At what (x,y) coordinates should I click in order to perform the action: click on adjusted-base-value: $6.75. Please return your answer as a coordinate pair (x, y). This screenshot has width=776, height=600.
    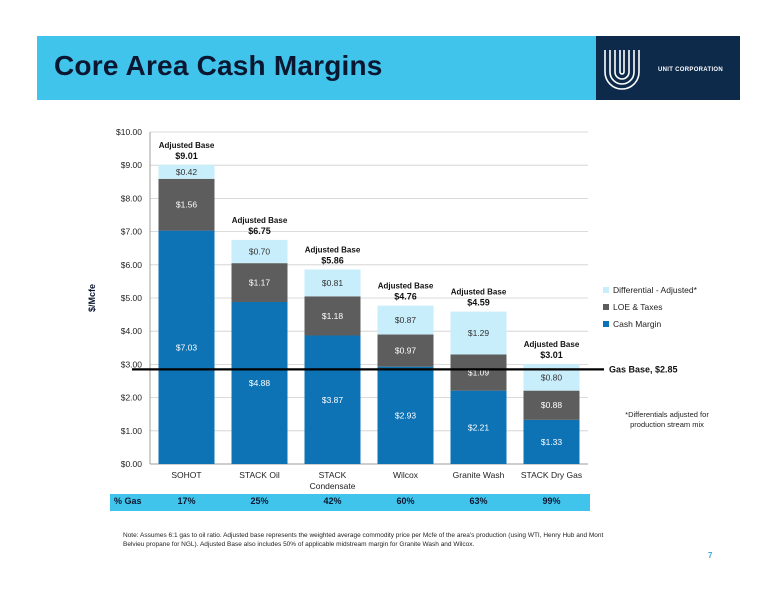
    Looking at the image, I should click on (259, 231).